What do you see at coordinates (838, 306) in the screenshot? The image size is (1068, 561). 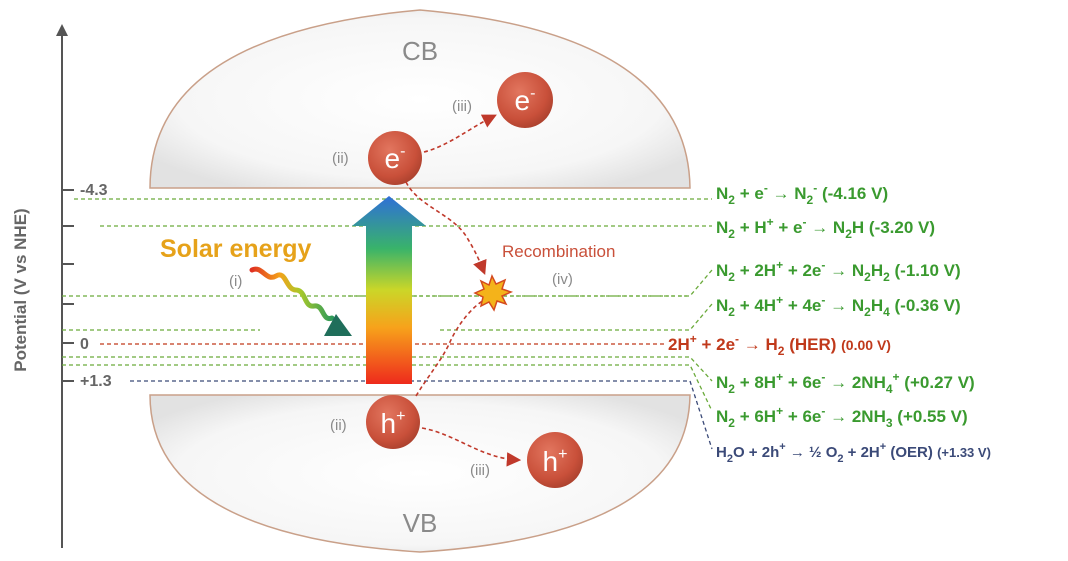 I see `reaction-n2h4: N2 + 4H+ + 4e- → N2H4 (-0.36 V)` at bounding box center [838, 306].